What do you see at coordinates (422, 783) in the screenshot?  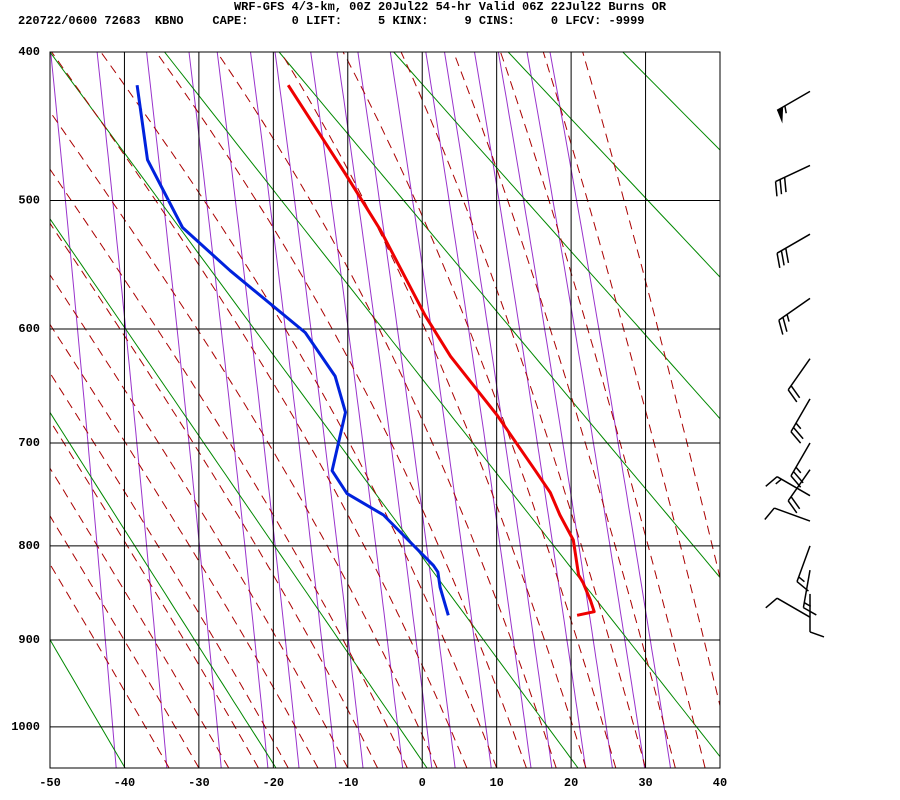 I see `x-tick-label: 0` at bounding box center [422, 783].